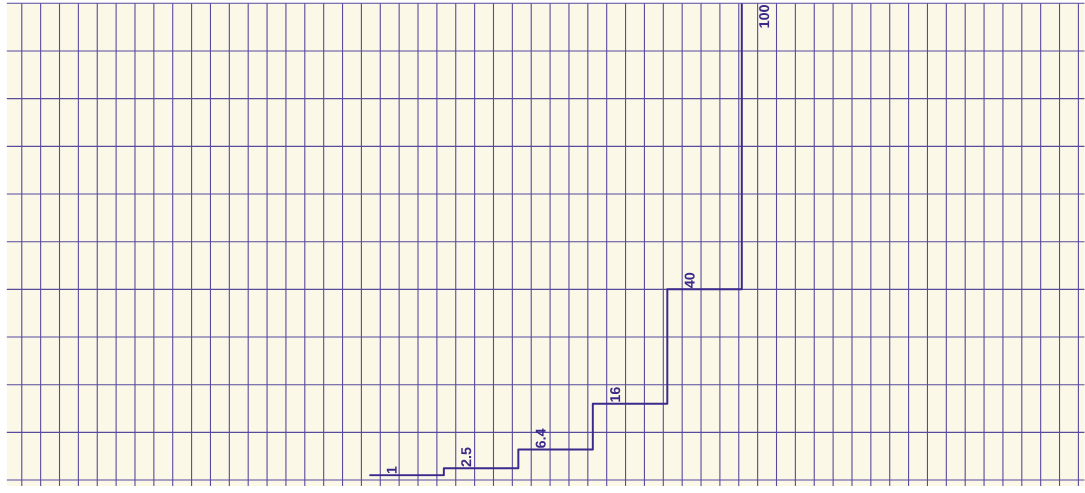 The image size is (1085, 493). Describe the element at coordinates (615, 394) in the screenshot. I see `data-label: 16` at that location.